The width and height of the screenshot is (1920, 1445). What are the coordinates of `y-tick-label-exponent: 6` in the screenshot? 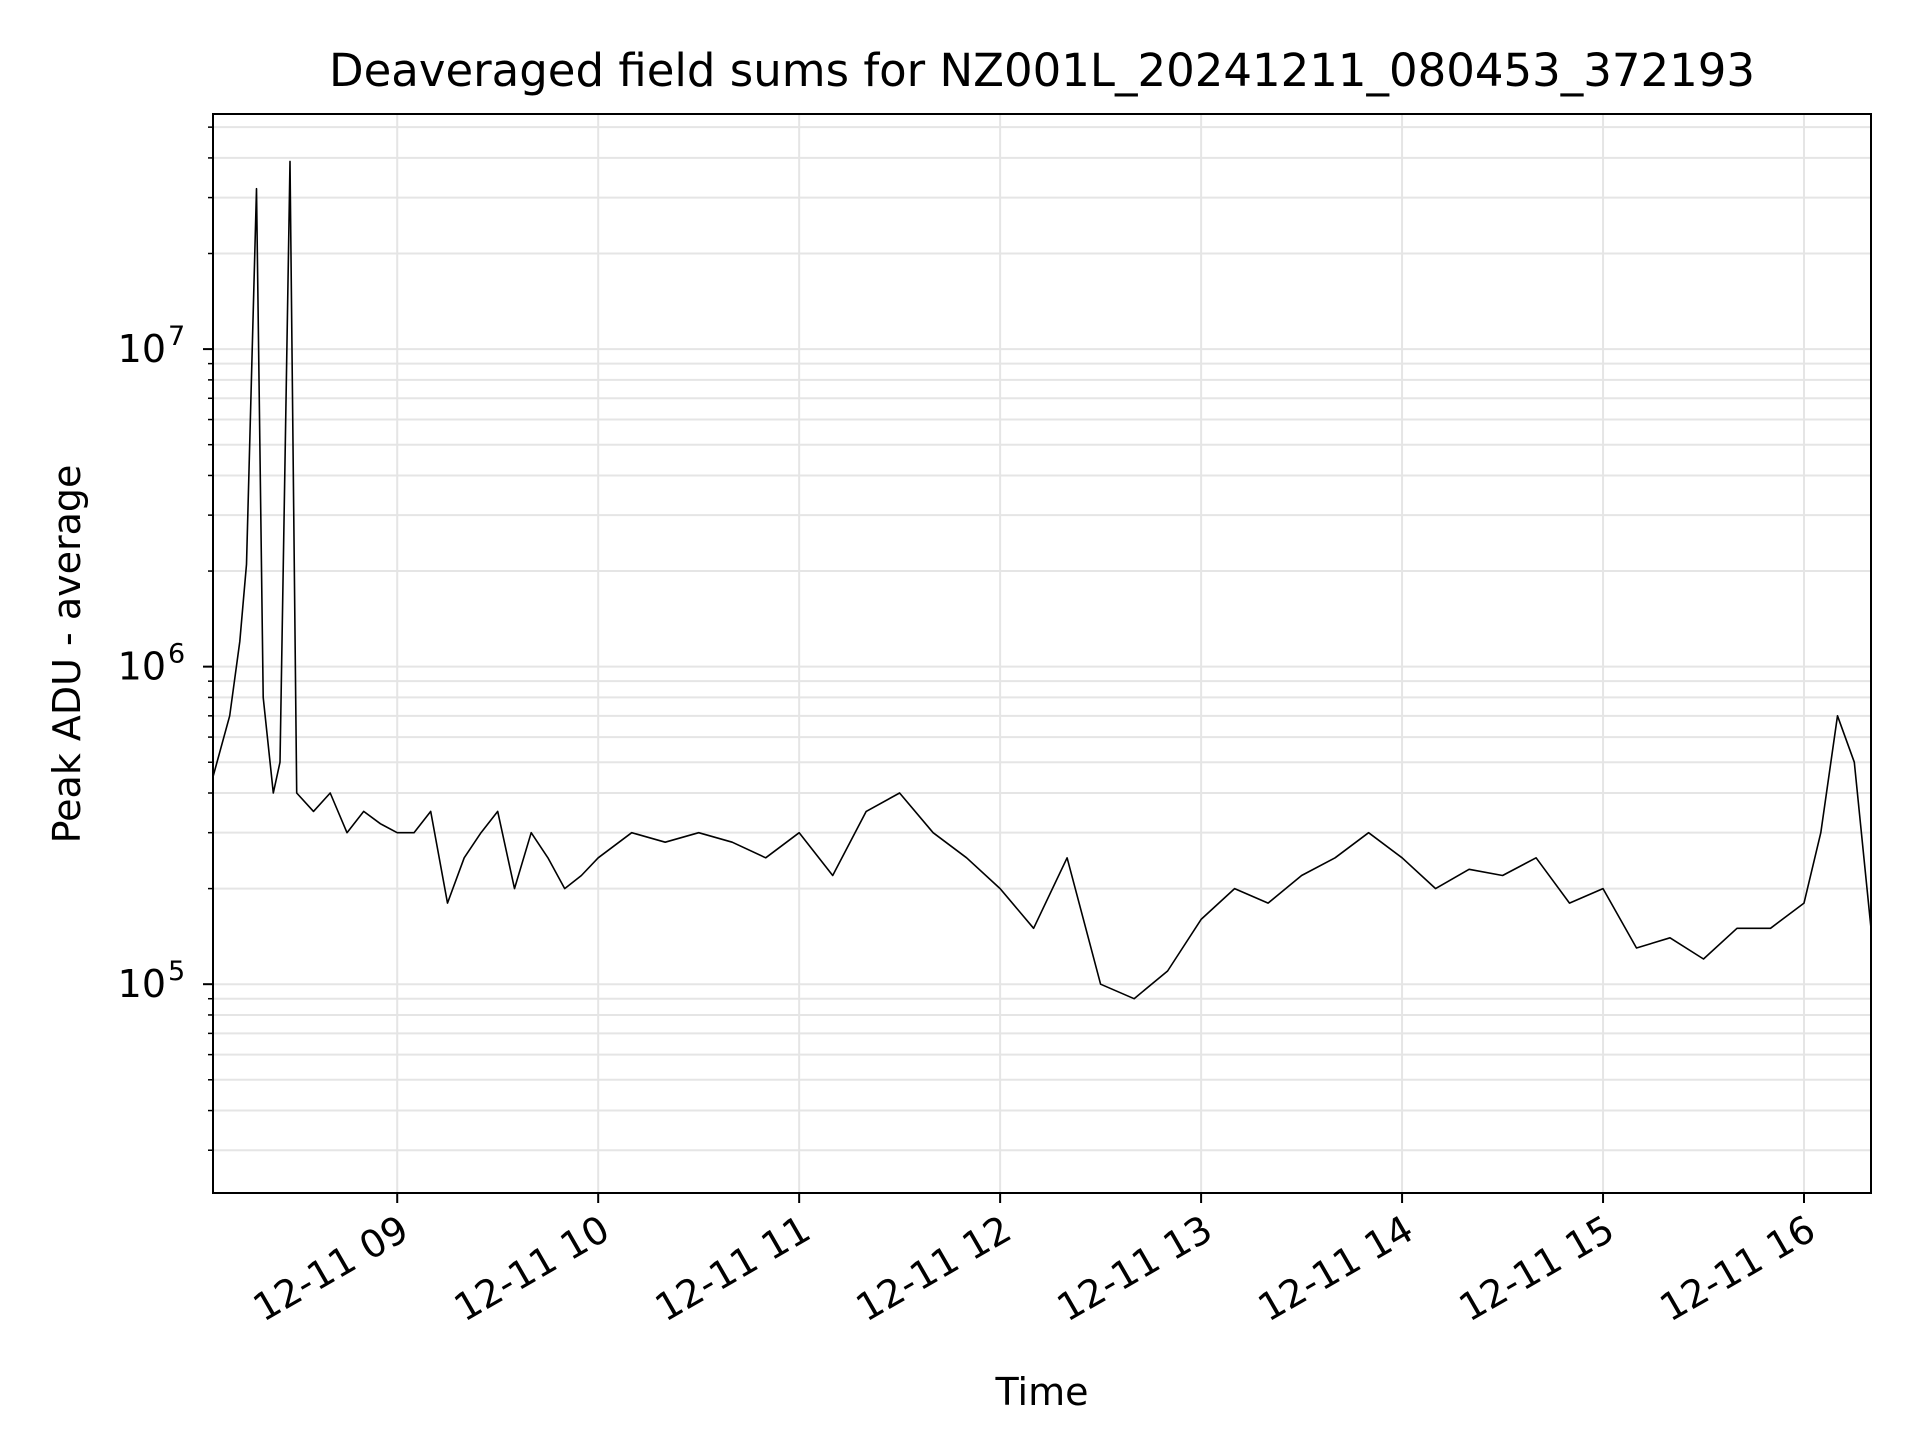 It's located at (176, 654).